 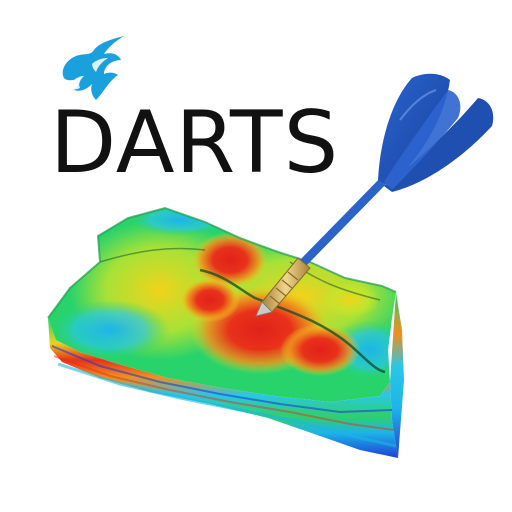 I want to click on flame-icon, so click(x=93, y=68).